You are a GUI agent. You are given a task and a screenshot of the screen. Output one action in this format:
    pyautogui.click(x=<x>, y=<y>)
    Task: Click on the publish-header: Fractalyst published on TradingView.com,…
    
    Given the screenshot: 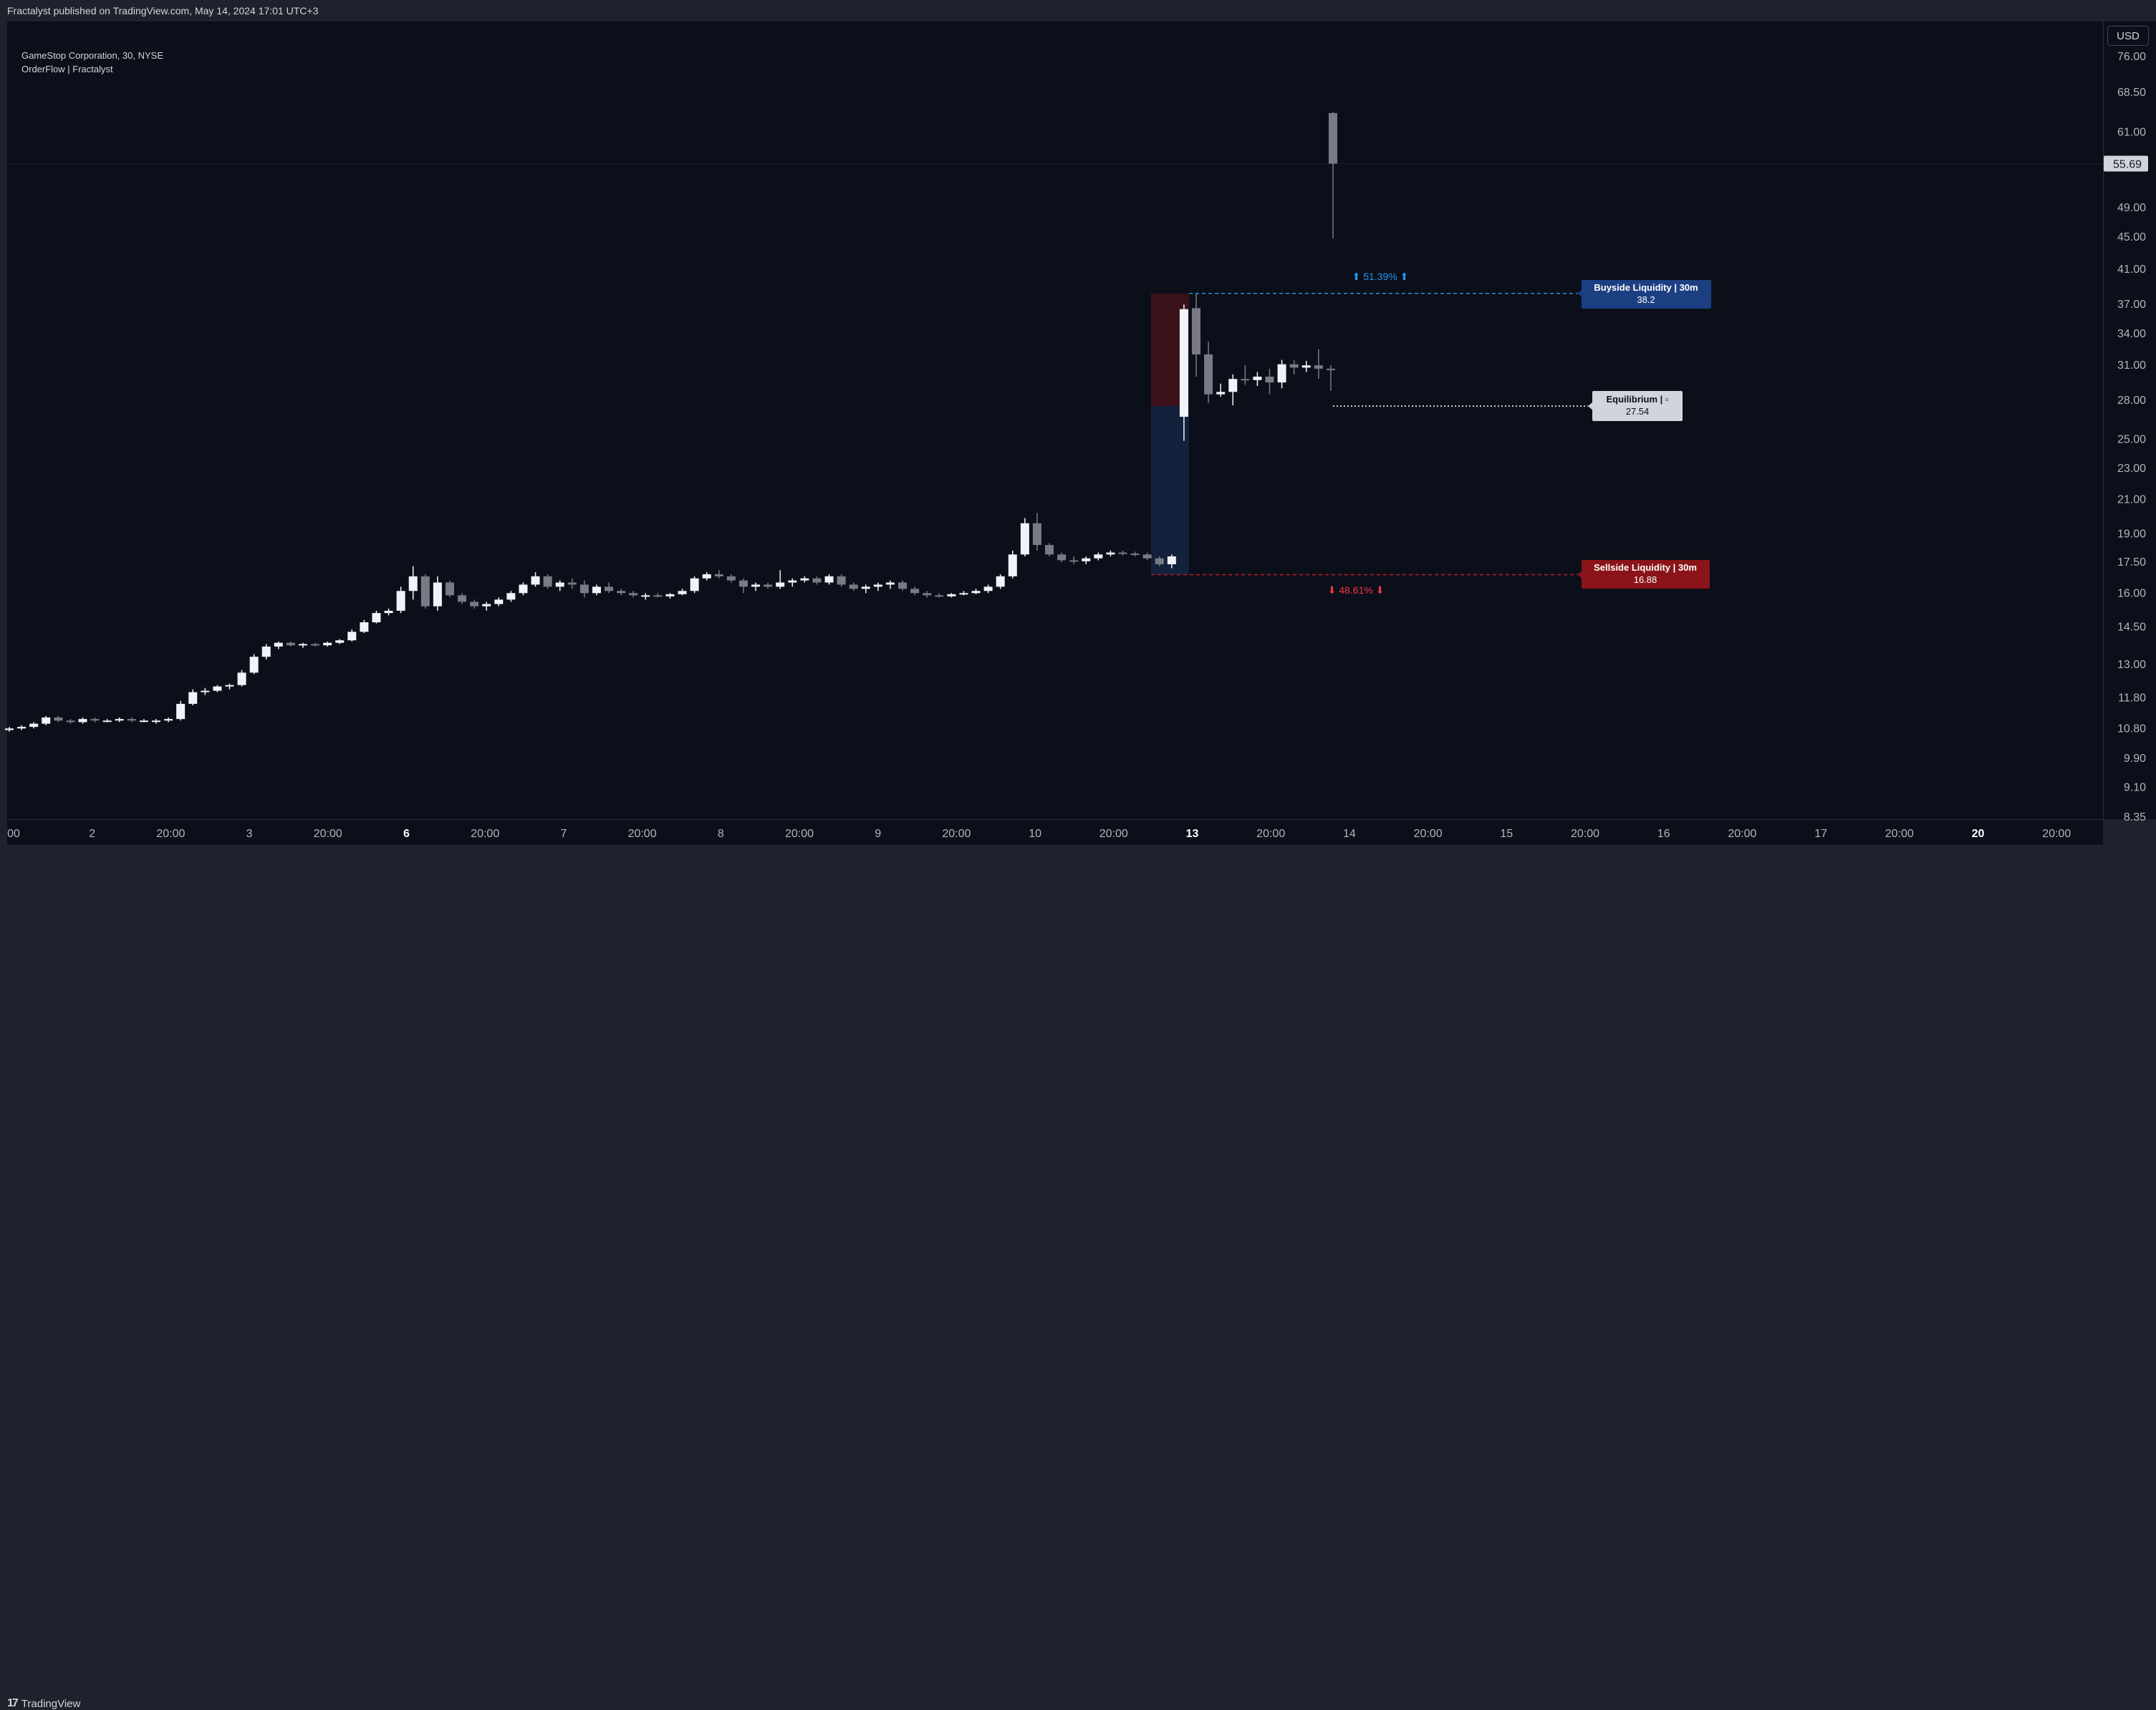 What is the action you would take?
    pyautogui.click(x=1078, y=10)
    